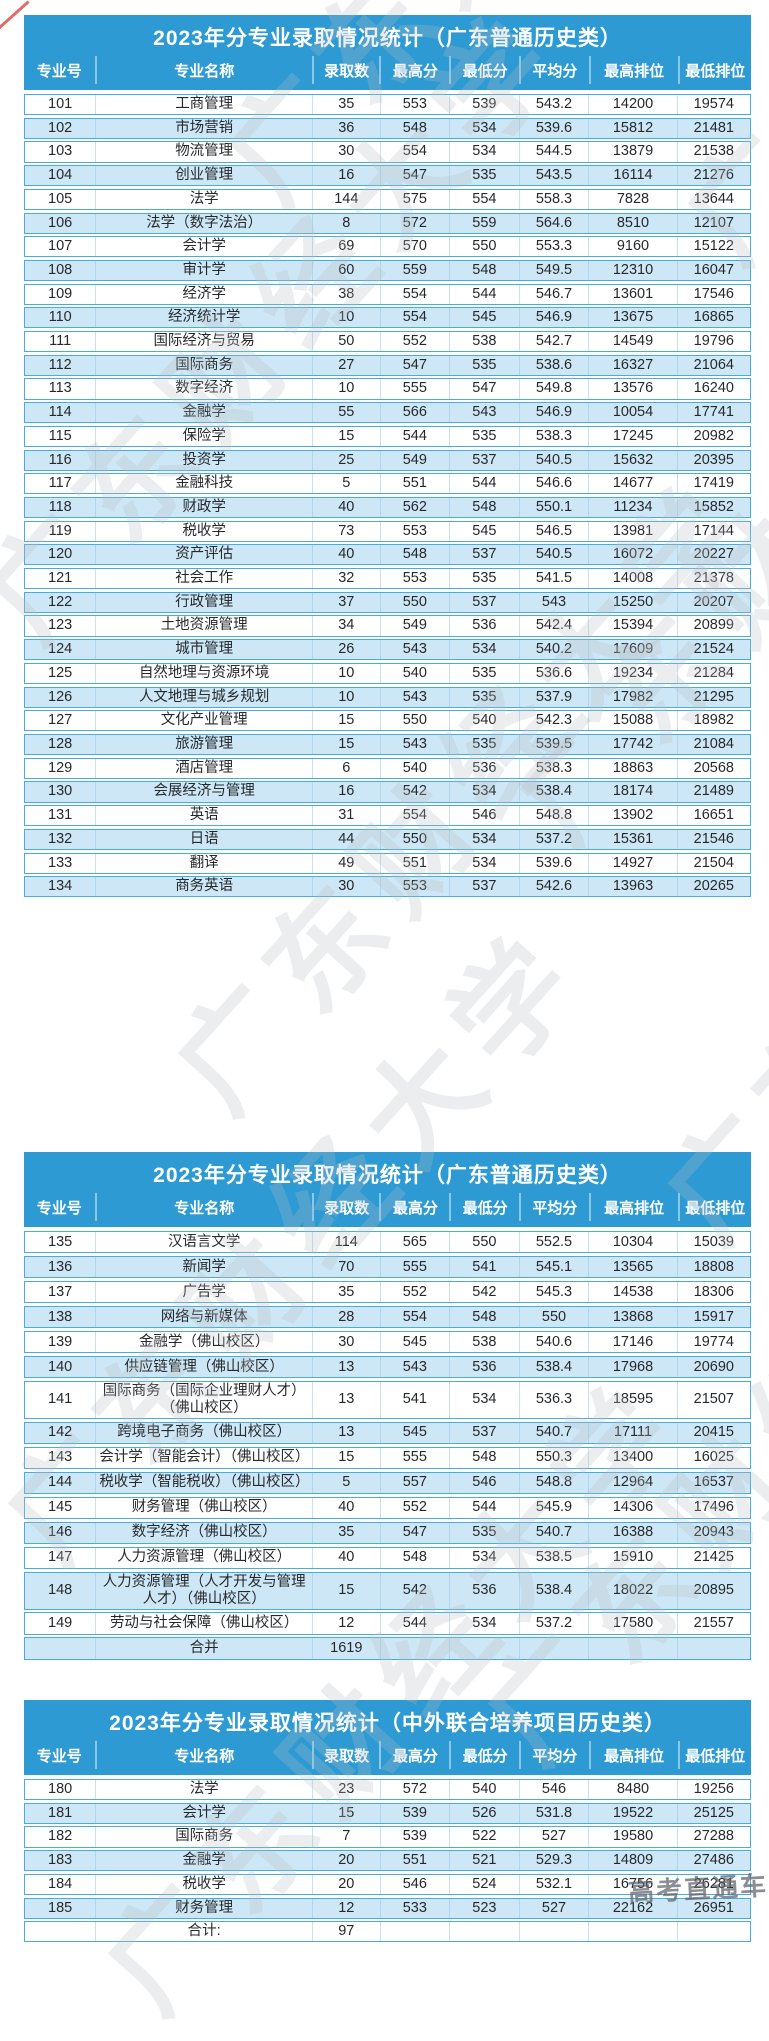  I want to click on table-row: 129 酒店管理 6 540 536 538.3 18863 20568, so click(387, 768).